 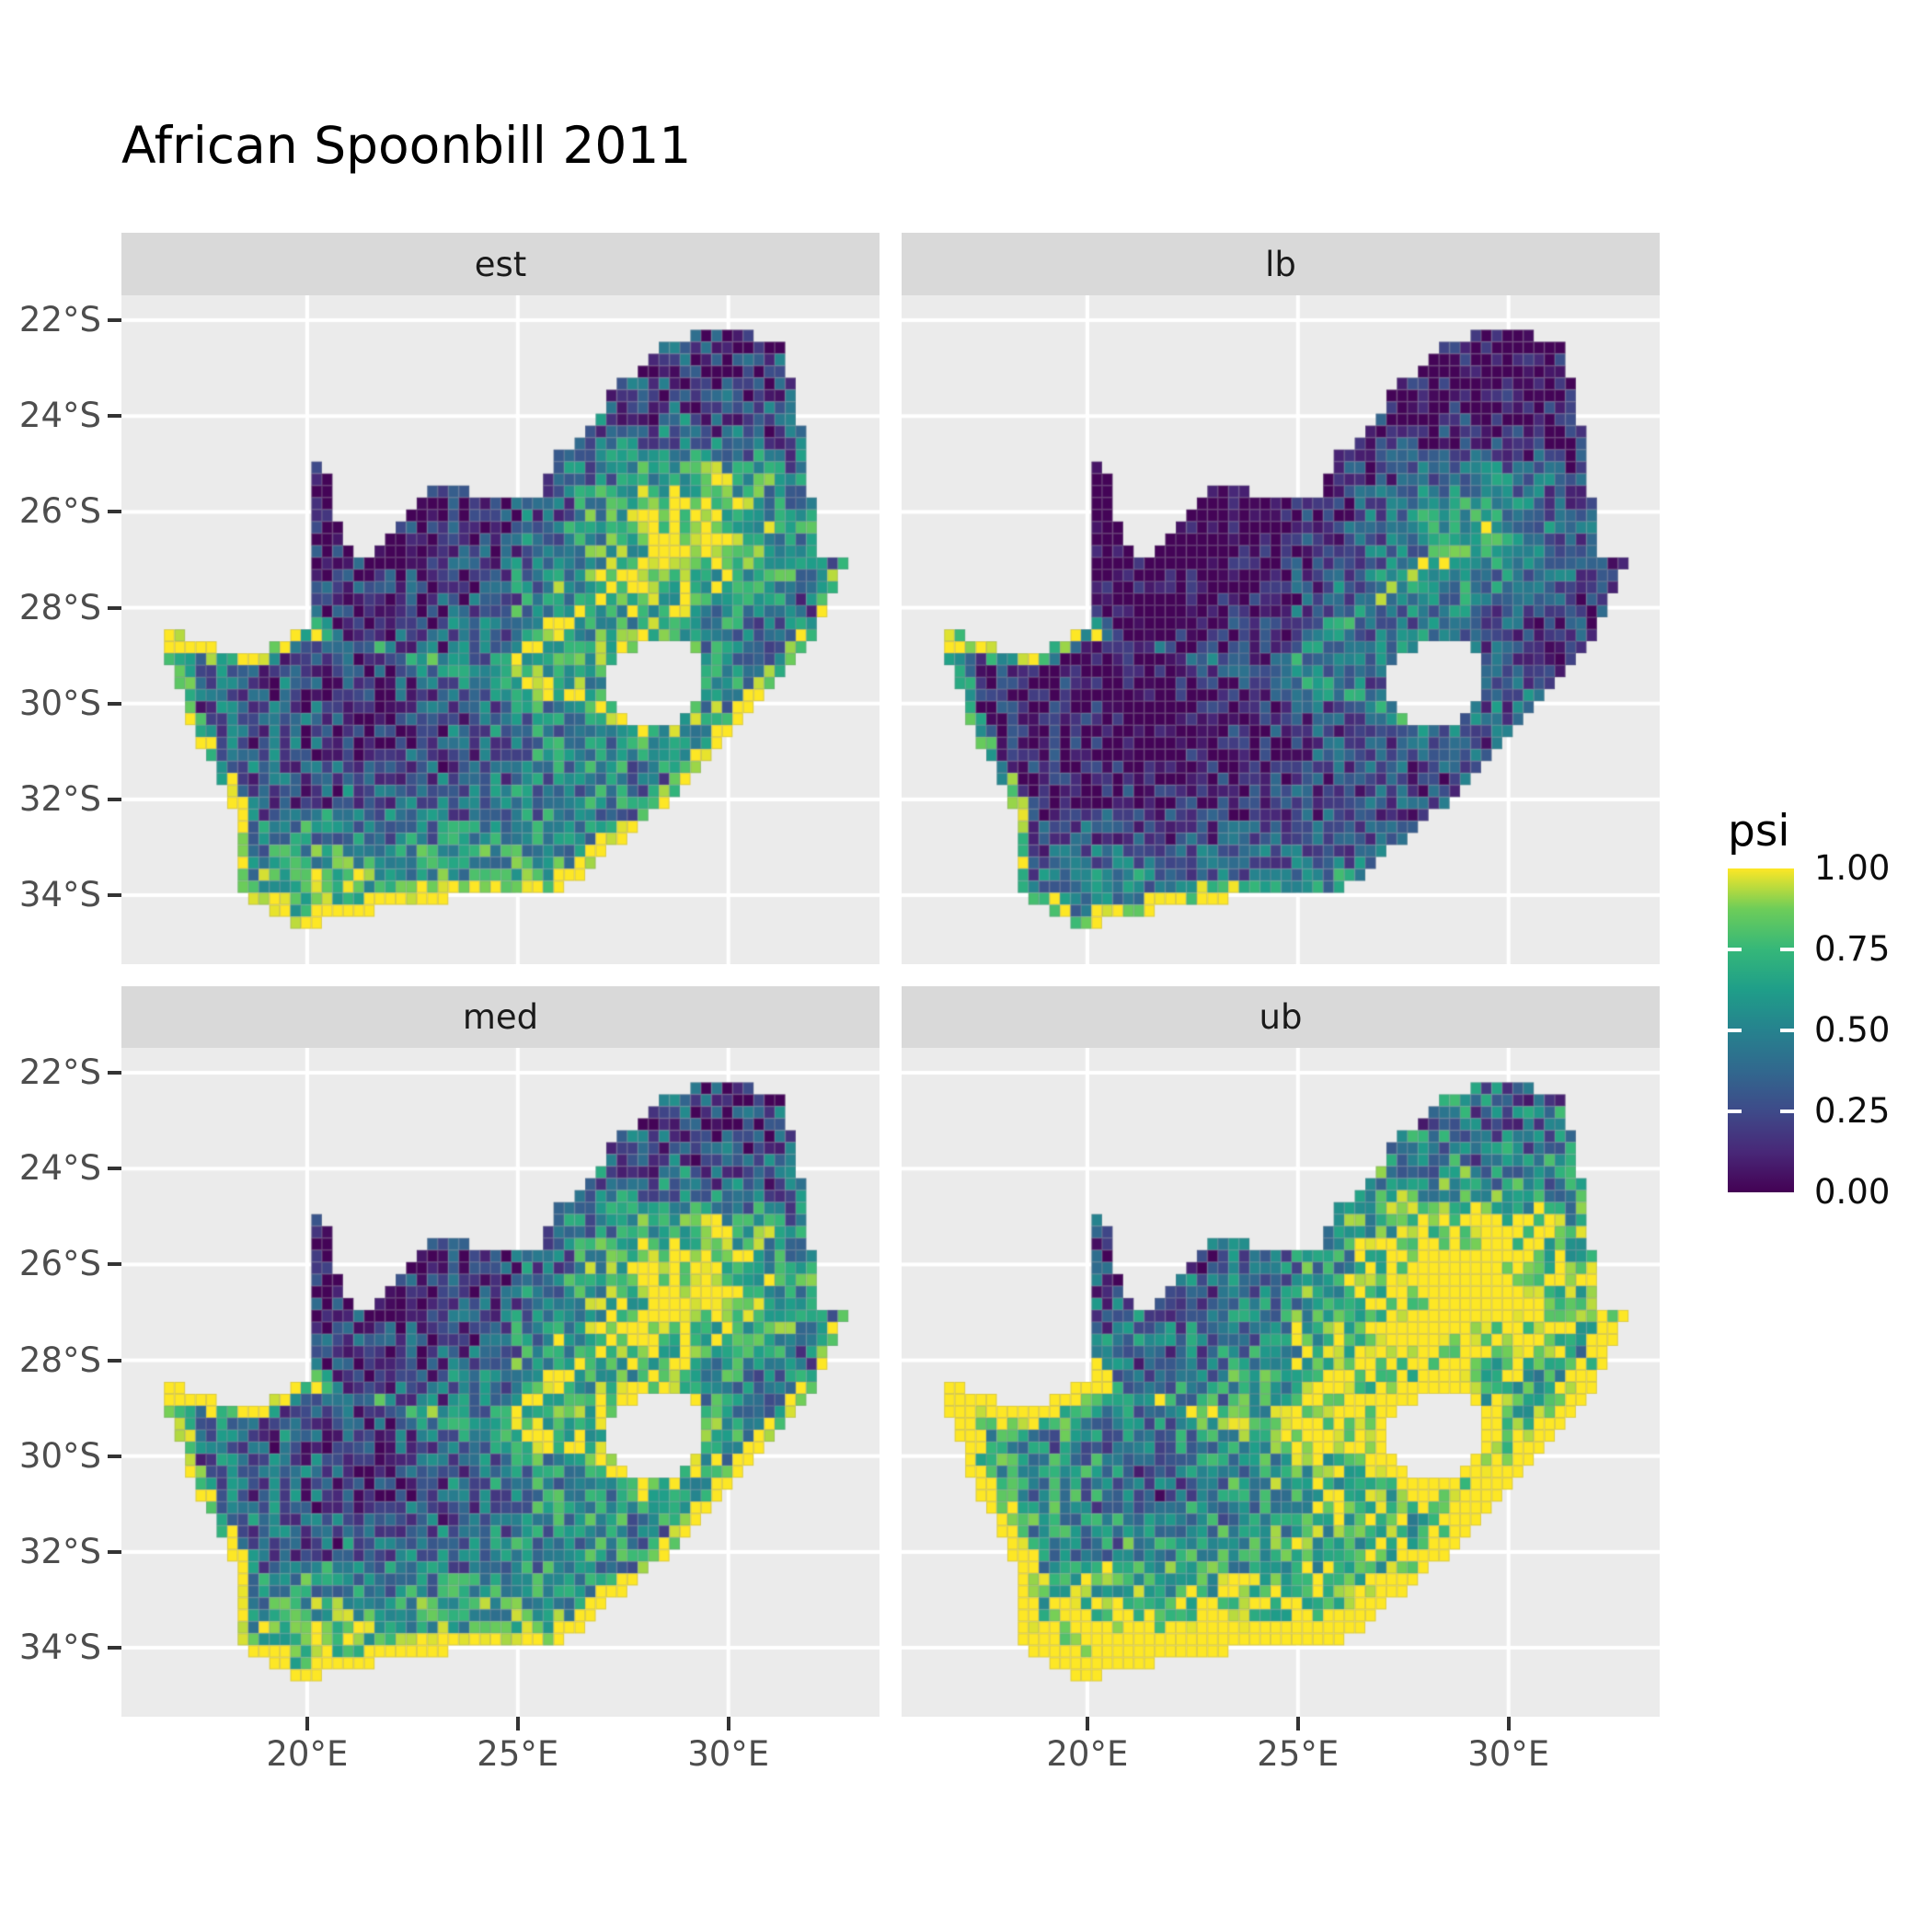 I want to click on legend-tick-label: 0.75, so click(x=1852, y=949).